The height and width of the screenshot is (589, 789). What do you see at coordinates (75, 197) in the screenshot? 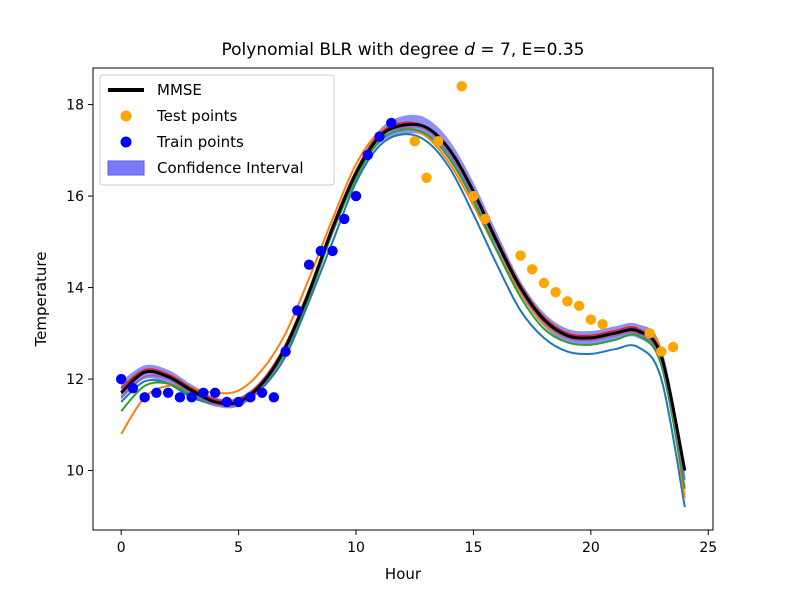
I see `y-tick-label: 16` at bounding box center [75, 197].